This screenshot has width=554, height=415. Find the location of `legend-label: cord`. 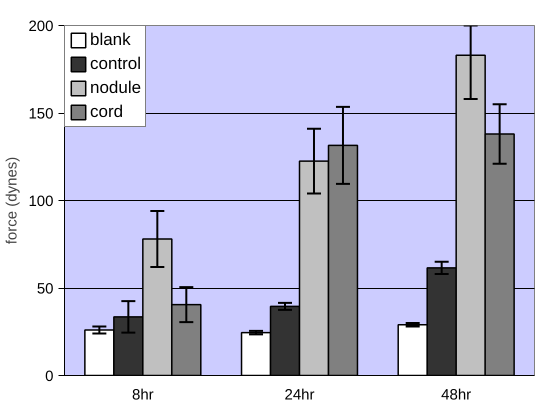

legend-label: cord is located at coordinates (107, 112).